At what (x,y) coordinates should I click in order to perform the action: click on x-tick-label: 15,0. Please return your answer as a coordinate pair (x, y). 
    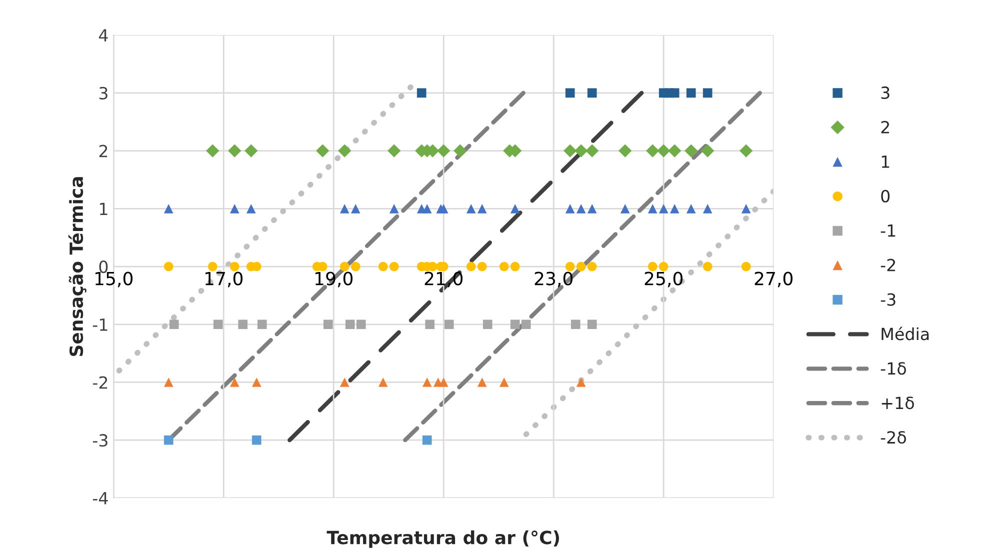
    Looking at the image, I should click on (114, 280).